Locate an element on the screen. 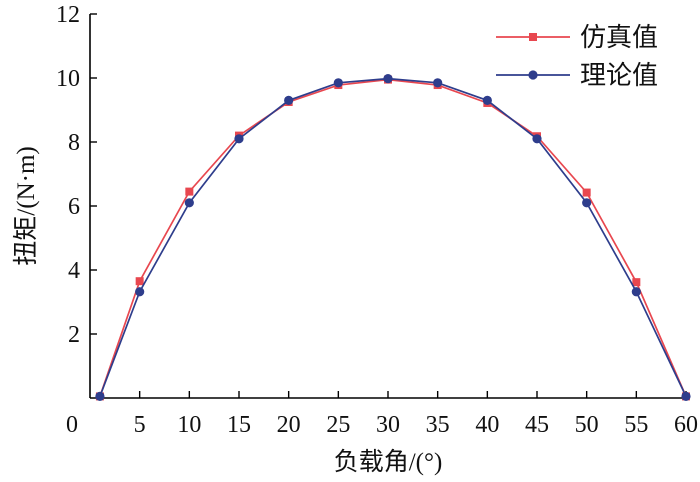 The width and height of the screenshot is (700, 482). x-tick-label: 50 is located at coordinates (587, 425).